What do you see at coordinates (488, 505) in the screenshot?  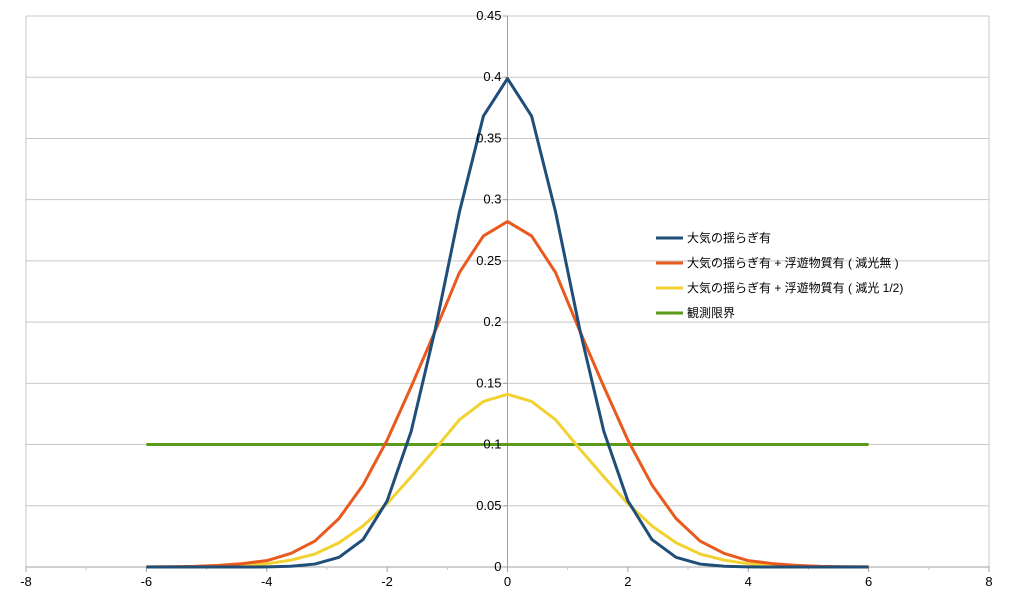 I see `y-tick-label: 0.05` at bounding box center [488, 505].